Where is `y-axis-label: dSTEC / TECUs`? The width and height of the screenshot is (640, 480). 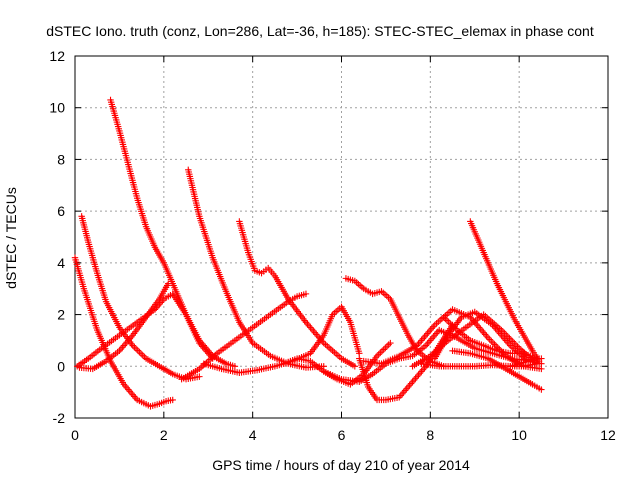
y-axis-label: dSTEC / TECUs is located at coordinates (11, 238).